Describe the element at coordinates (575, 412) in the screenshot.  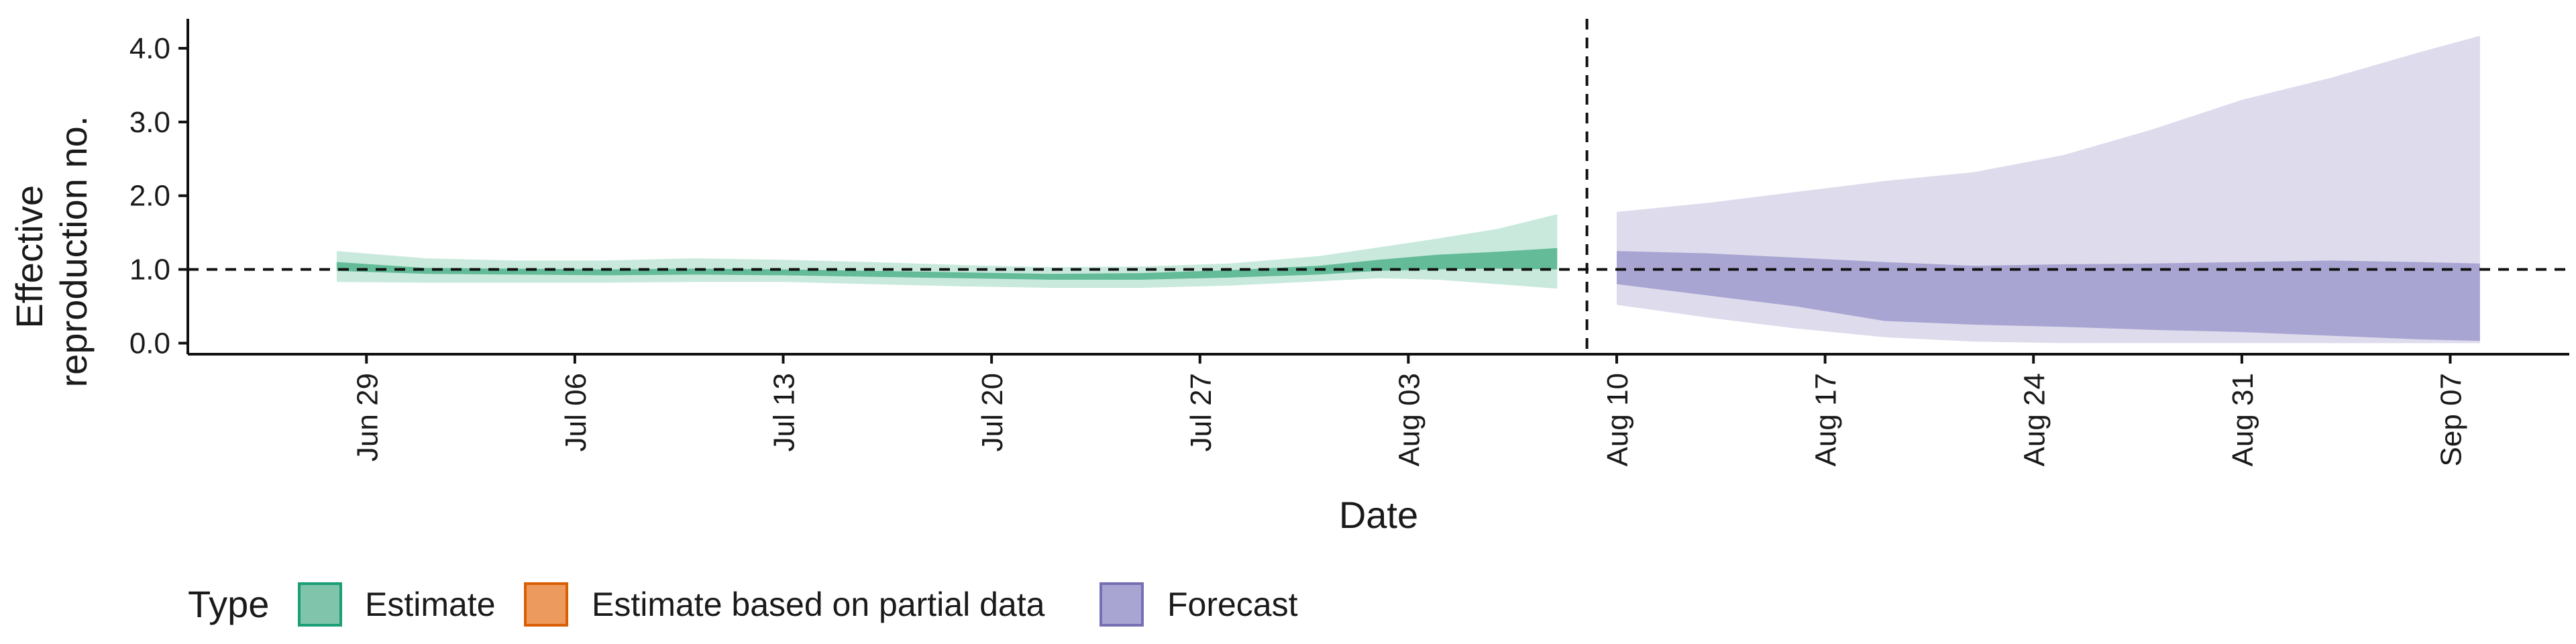
I see `x-tick-label: Jul 06` at that location.